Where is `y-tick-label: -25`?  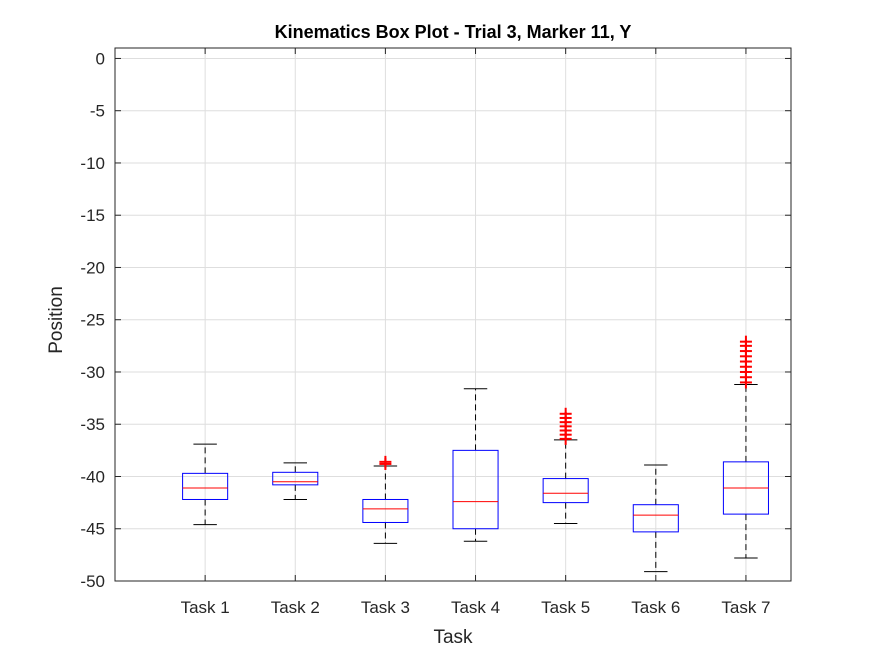 y-tick-label: -25 is located at coordinates (92, 320).